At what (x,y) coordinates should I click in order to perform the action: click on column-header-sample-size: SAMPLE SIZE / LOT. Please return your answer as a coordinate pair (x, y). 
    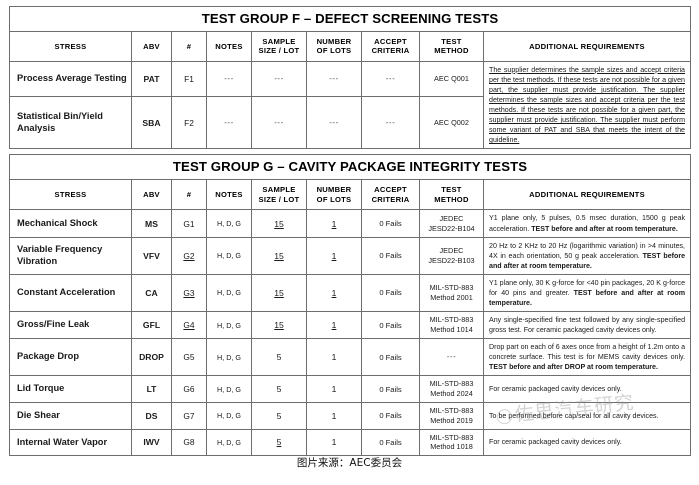
    Looking at the image, I should click on (279, 46).